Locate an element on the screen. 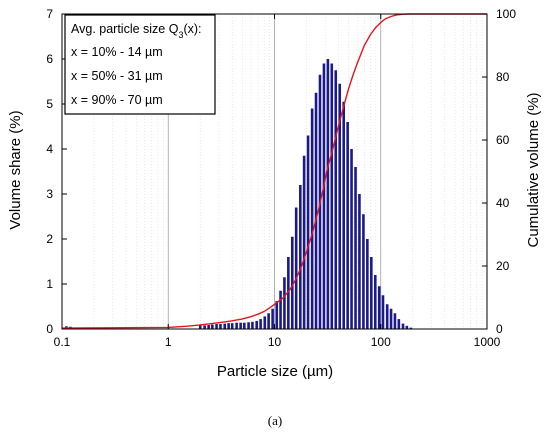 The width and height of the screenshot is (550, 437). y-tick-label: 5 is located at coordinates (49, 104).